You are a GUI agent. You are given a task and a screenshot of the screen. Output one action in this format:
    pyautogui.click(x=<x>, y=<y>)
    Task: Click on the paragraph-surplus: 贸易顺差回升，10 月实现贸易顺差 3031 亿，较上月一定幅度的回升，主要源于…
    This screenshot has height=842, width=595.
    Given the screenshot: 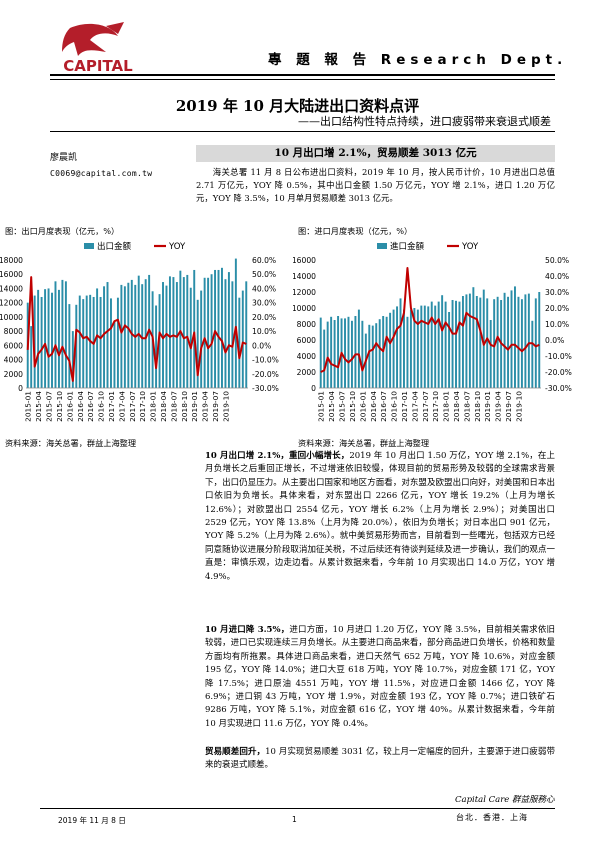 What is the action you would take?
    pyautogui.click(x=380, y=759)
    